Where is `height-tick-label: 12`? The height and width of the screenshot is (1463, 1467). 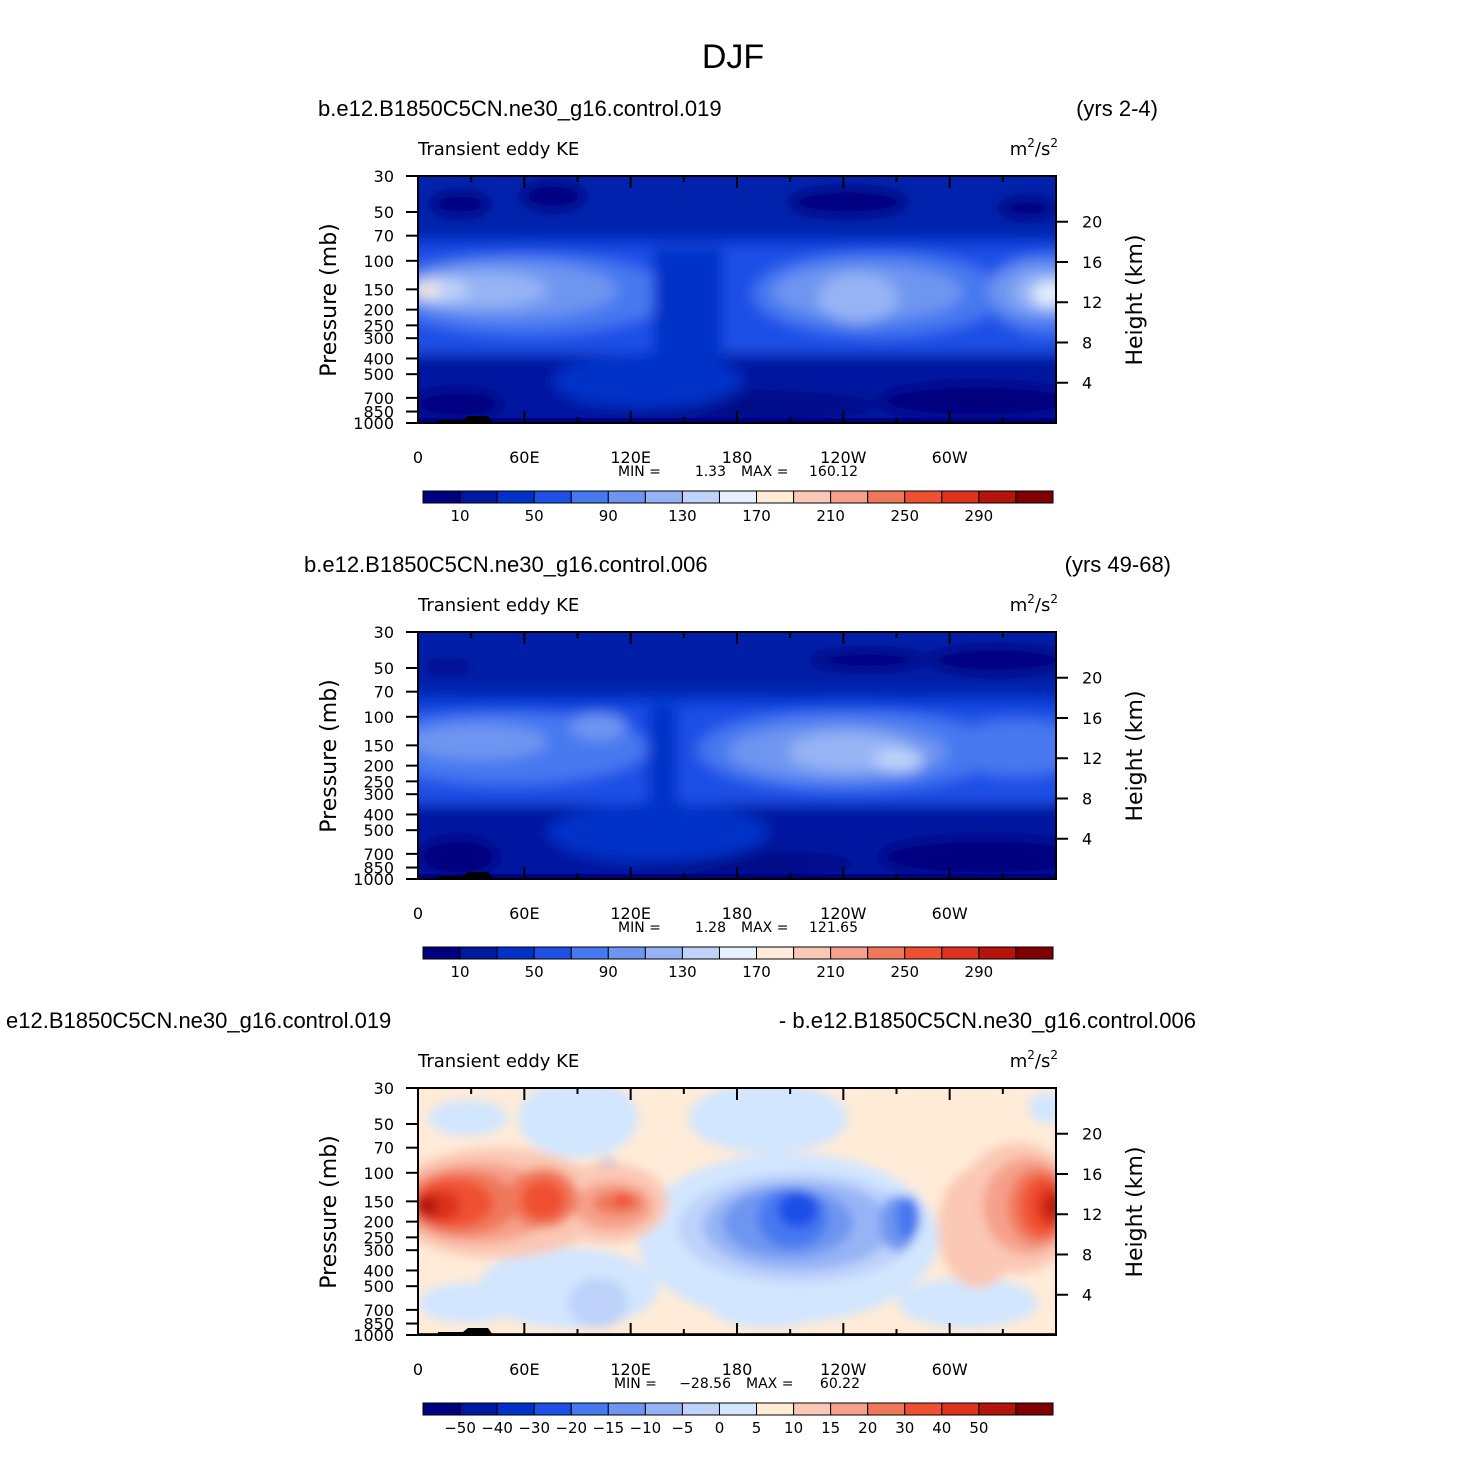
height-tick-label: 12 is located at coordinates (1092, 302).